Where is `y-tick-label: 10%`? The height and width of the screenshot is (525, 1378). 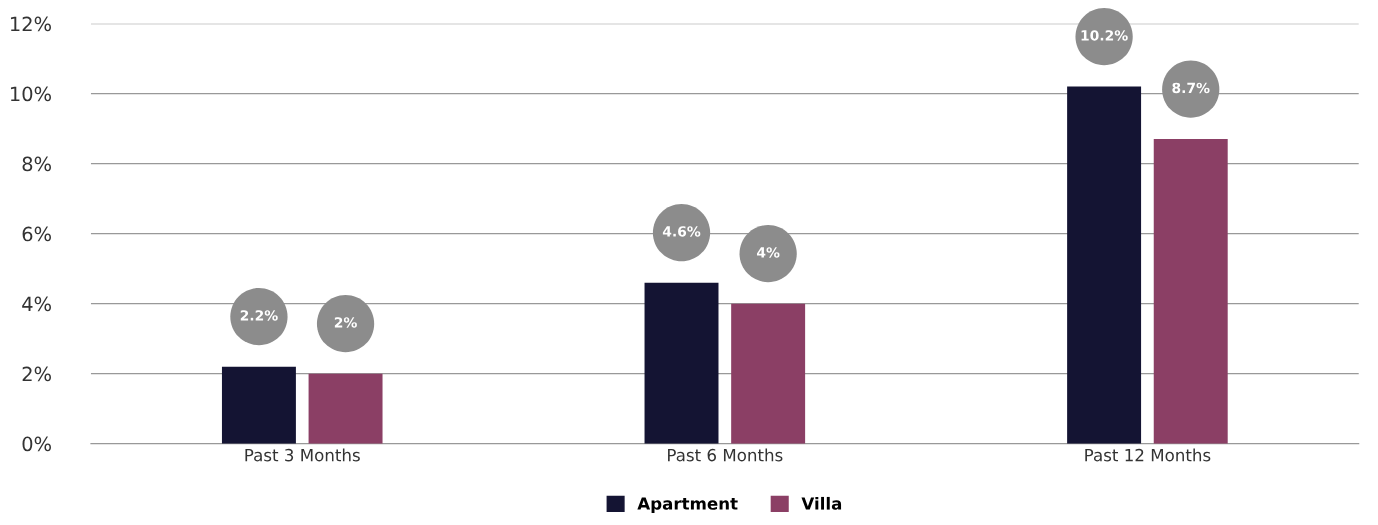
y-tick-label: 10% is located at coordinates (30, 94).